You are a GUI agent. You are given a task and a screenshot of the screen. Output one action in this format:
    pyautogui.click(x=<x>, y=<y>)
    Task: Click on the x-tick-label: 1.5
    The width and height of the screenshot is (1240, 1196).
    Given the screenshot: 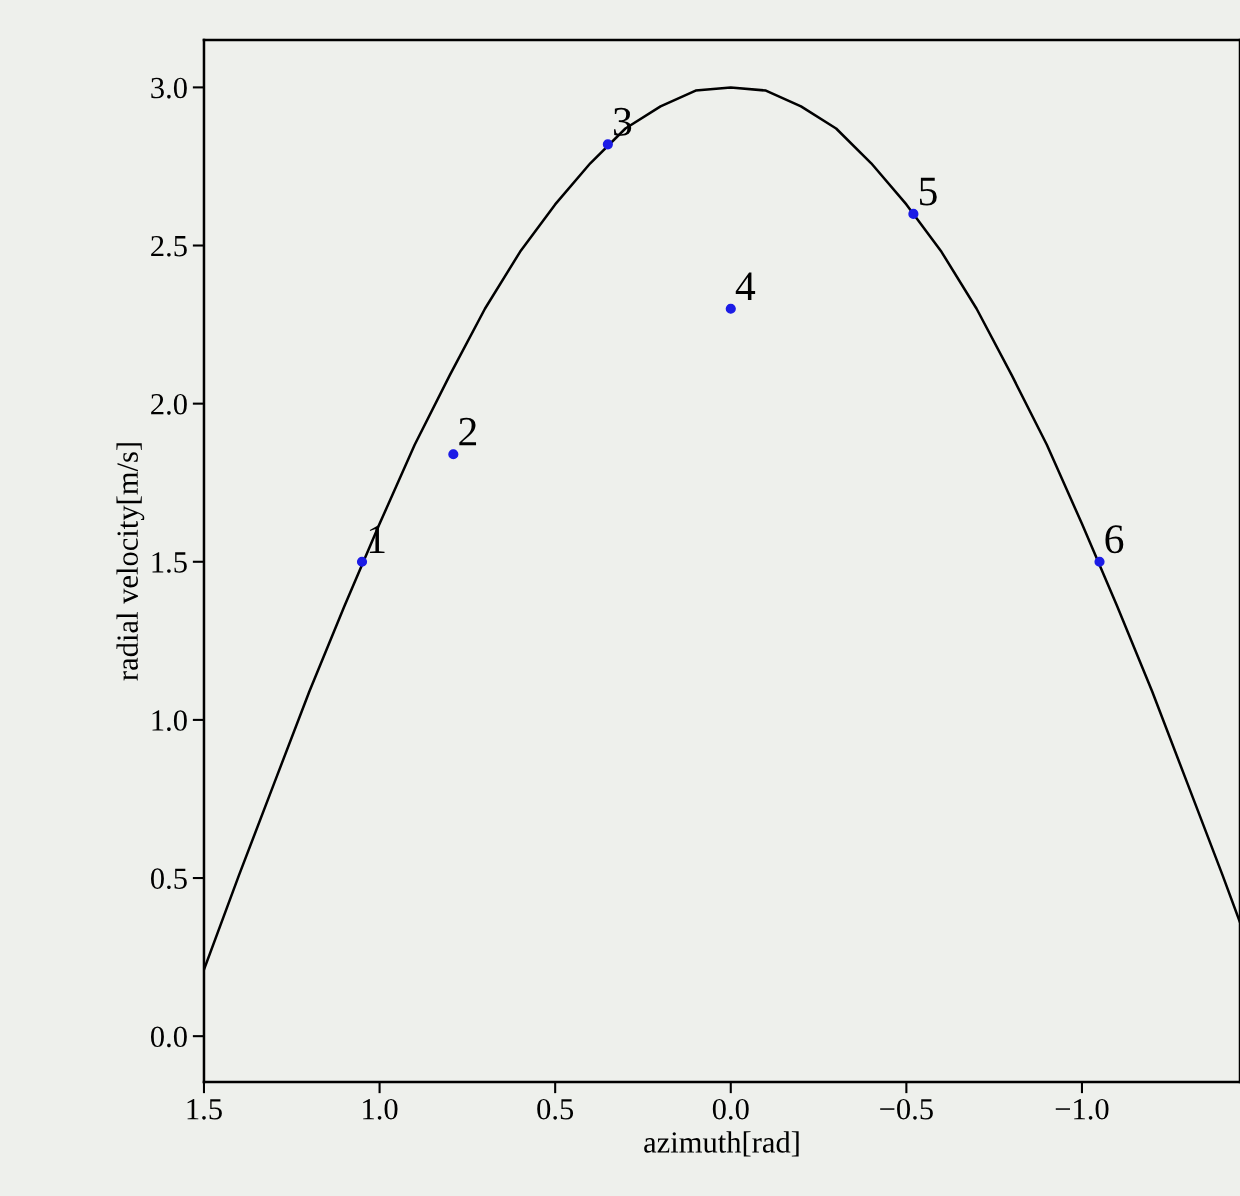 What is the action you would take?
    pyautogui.click(x=204, y=1109)
    